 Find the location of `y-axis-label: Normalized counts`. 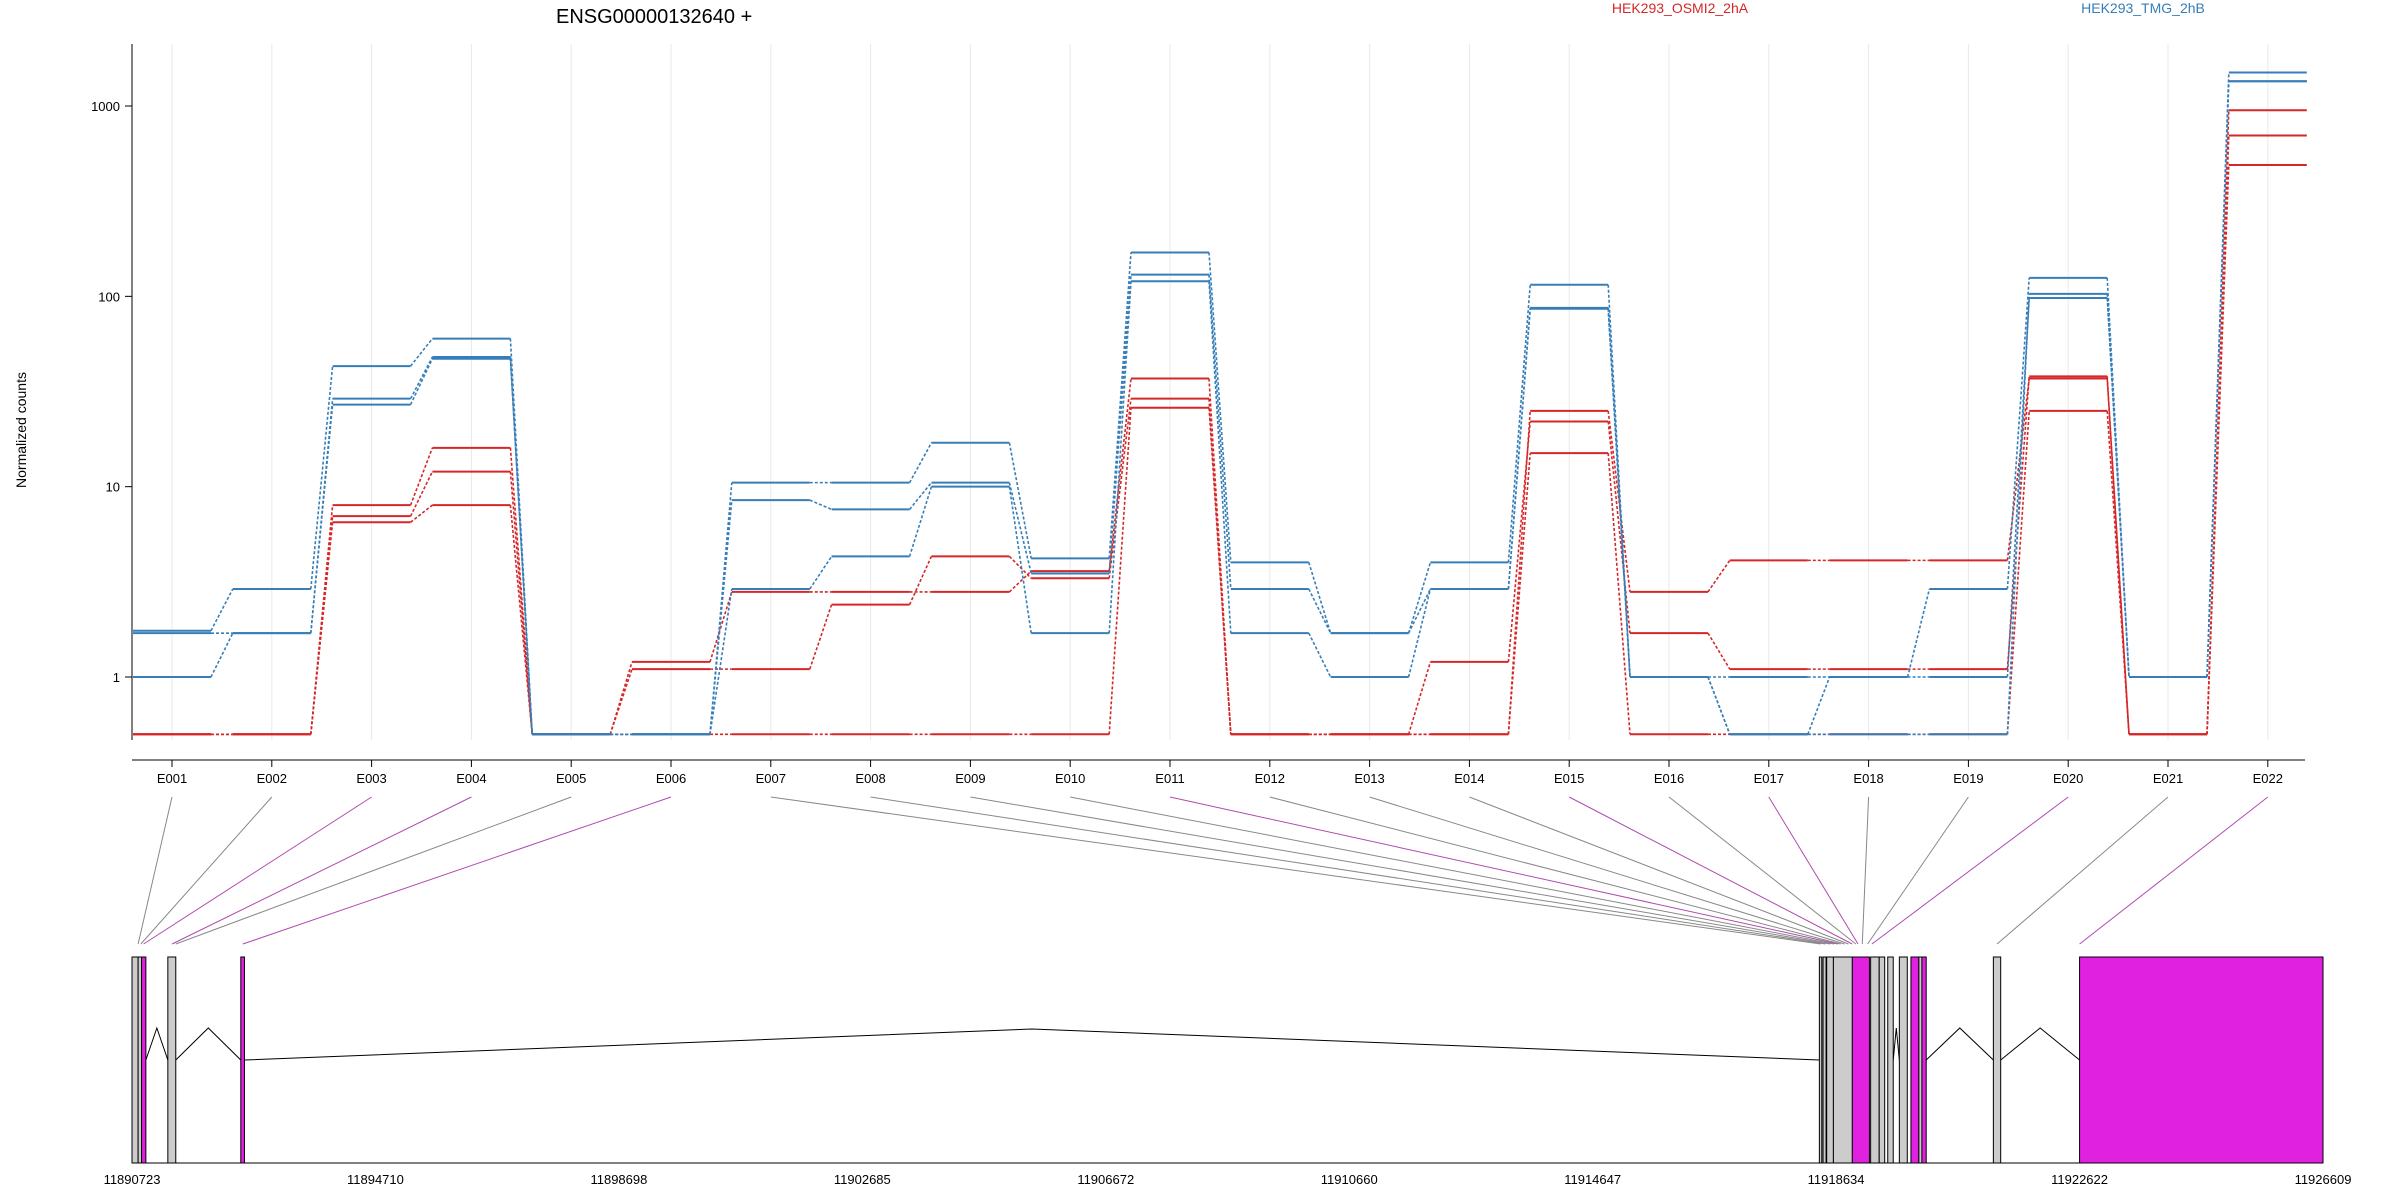

y-axis-label: Normalized counts is located at coordinates (21, 430).